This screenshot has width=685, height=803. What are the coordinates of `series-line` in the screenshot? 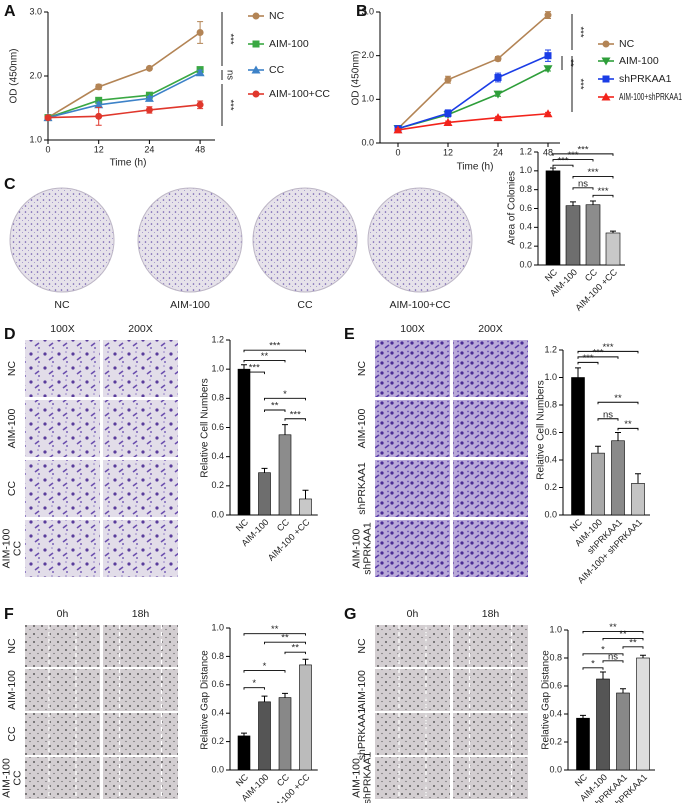 It's located at (473, 121).